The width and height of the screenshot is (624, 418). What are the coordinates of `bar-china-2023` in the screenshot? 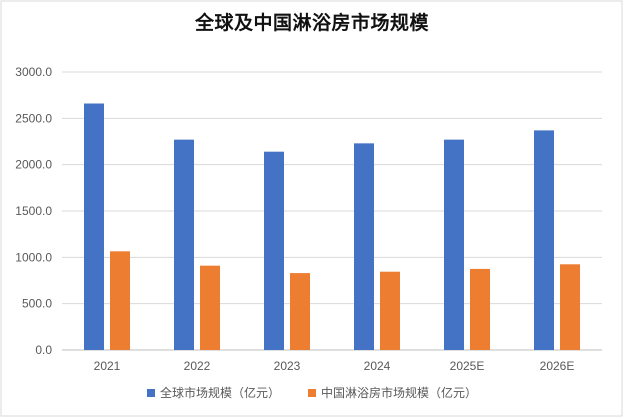 It's located at (300, 311).